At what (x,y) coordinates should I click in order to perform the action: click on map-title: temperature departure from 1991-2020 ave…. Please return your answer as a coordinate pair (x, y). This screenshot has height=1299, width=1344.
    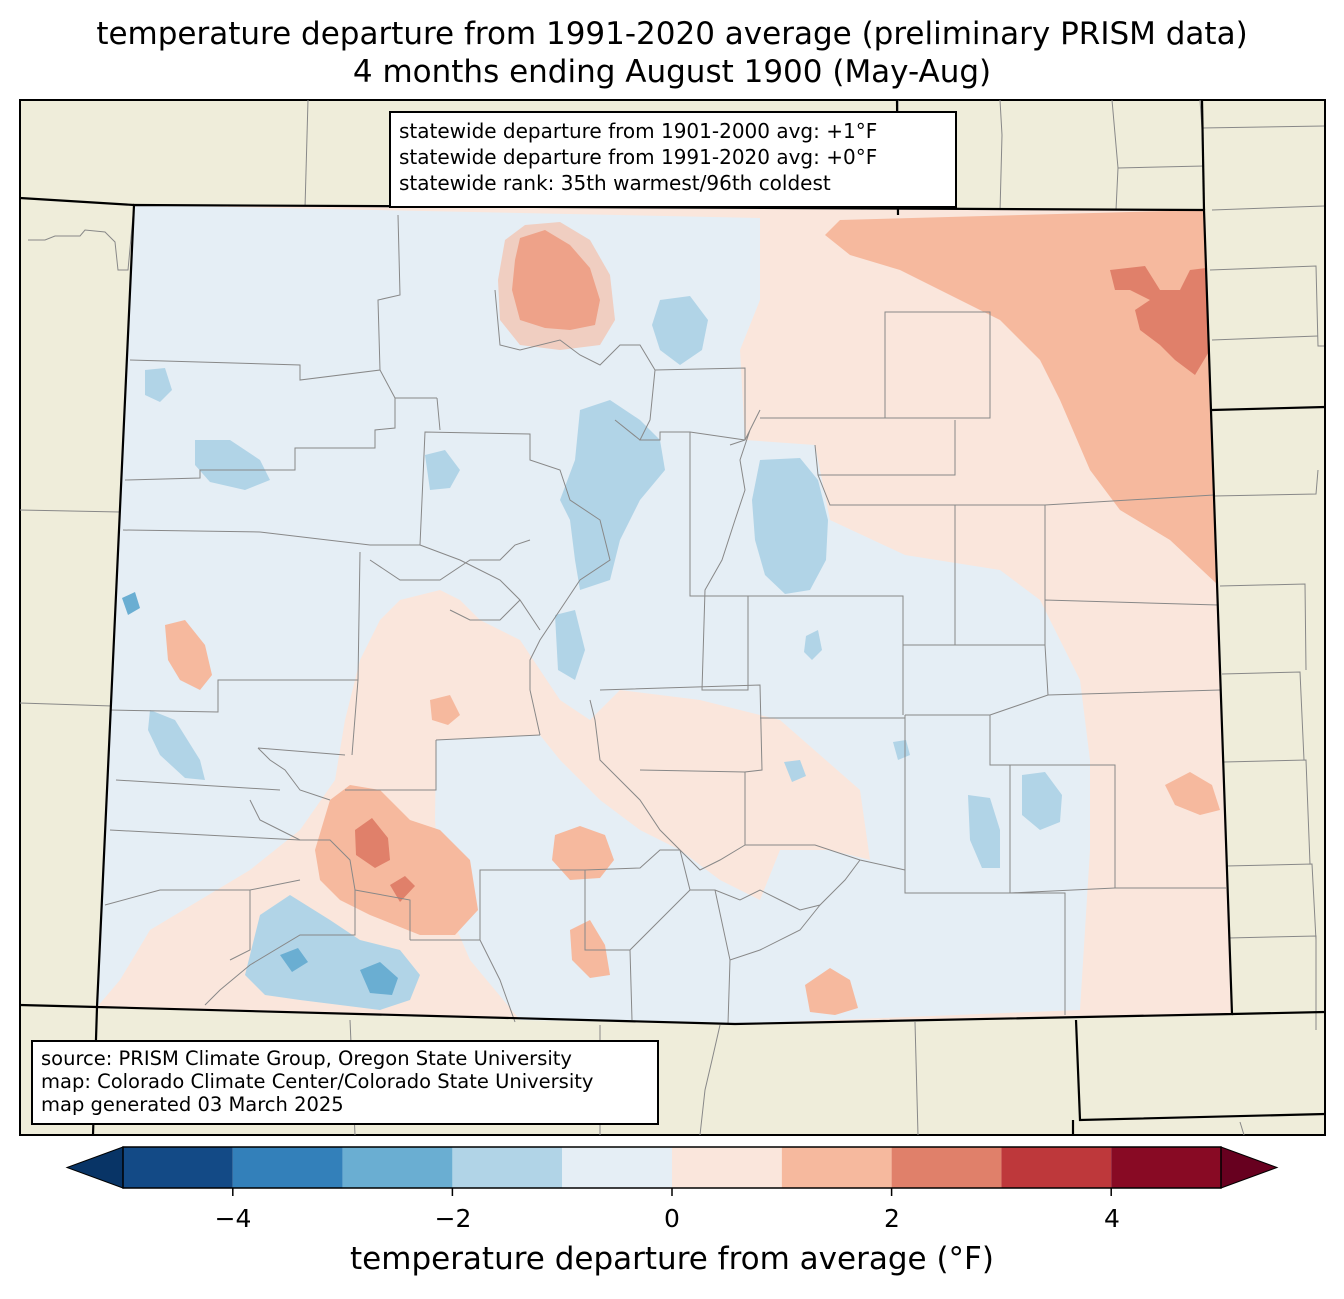
    Looking at the image, I should click on (672, 34).